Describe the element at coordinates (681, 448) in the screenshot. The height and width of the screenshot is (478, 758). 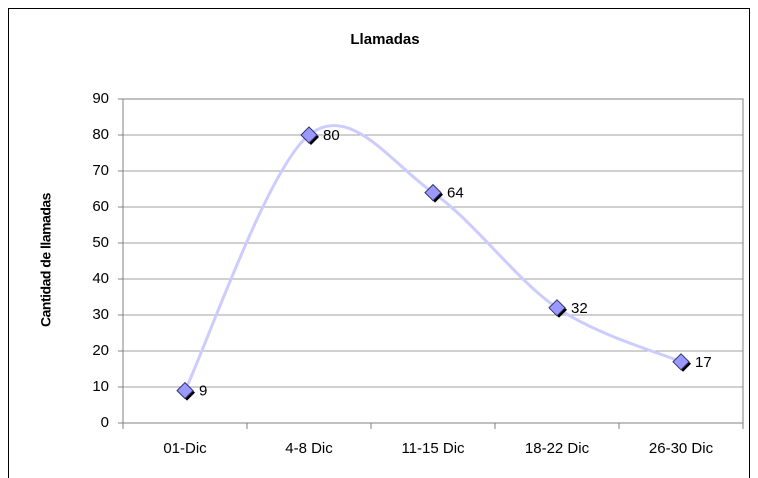
I see `x-tick-label: 26-30 Dic` at that location.